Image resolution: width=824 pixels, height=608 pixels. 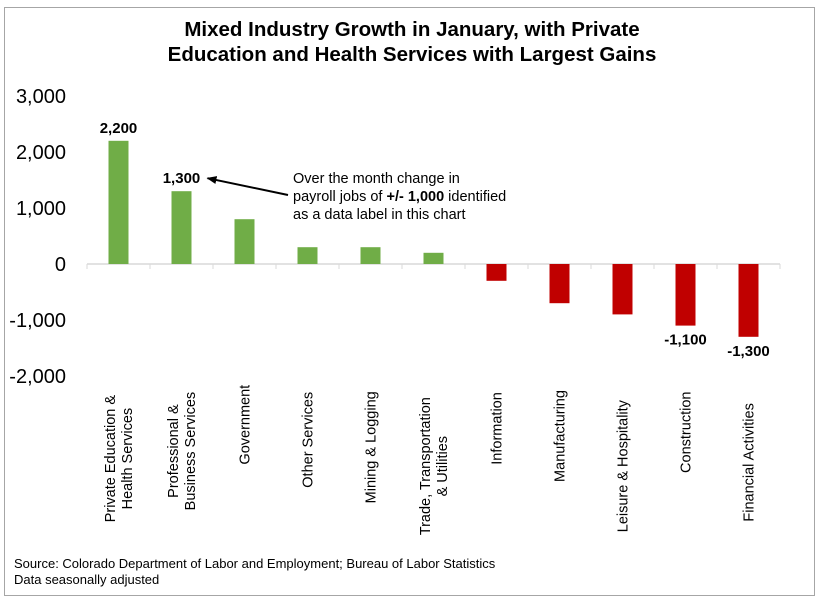 I want to click on x-tick-label-line: Mining & Logging, so click(x=372, y=447).